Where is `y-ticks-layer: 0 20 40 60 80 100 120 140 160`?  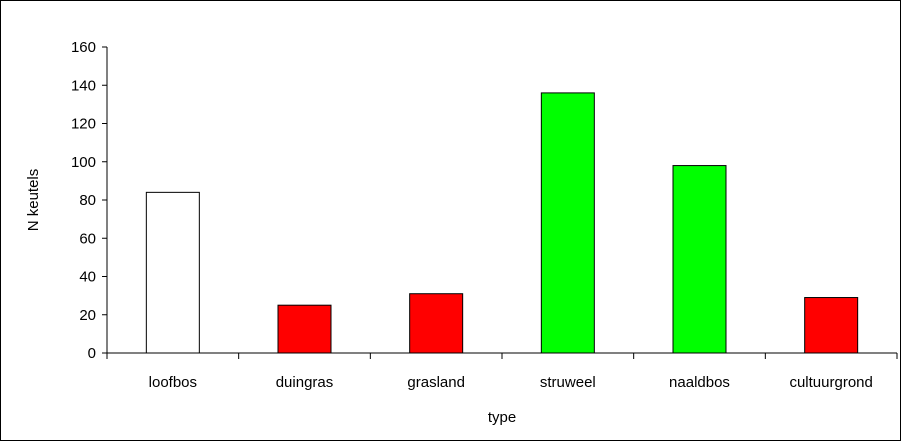
y-ticks-layer: 0 20 40 60 80 100 120 140 160 is located at coordinates (89, 200).